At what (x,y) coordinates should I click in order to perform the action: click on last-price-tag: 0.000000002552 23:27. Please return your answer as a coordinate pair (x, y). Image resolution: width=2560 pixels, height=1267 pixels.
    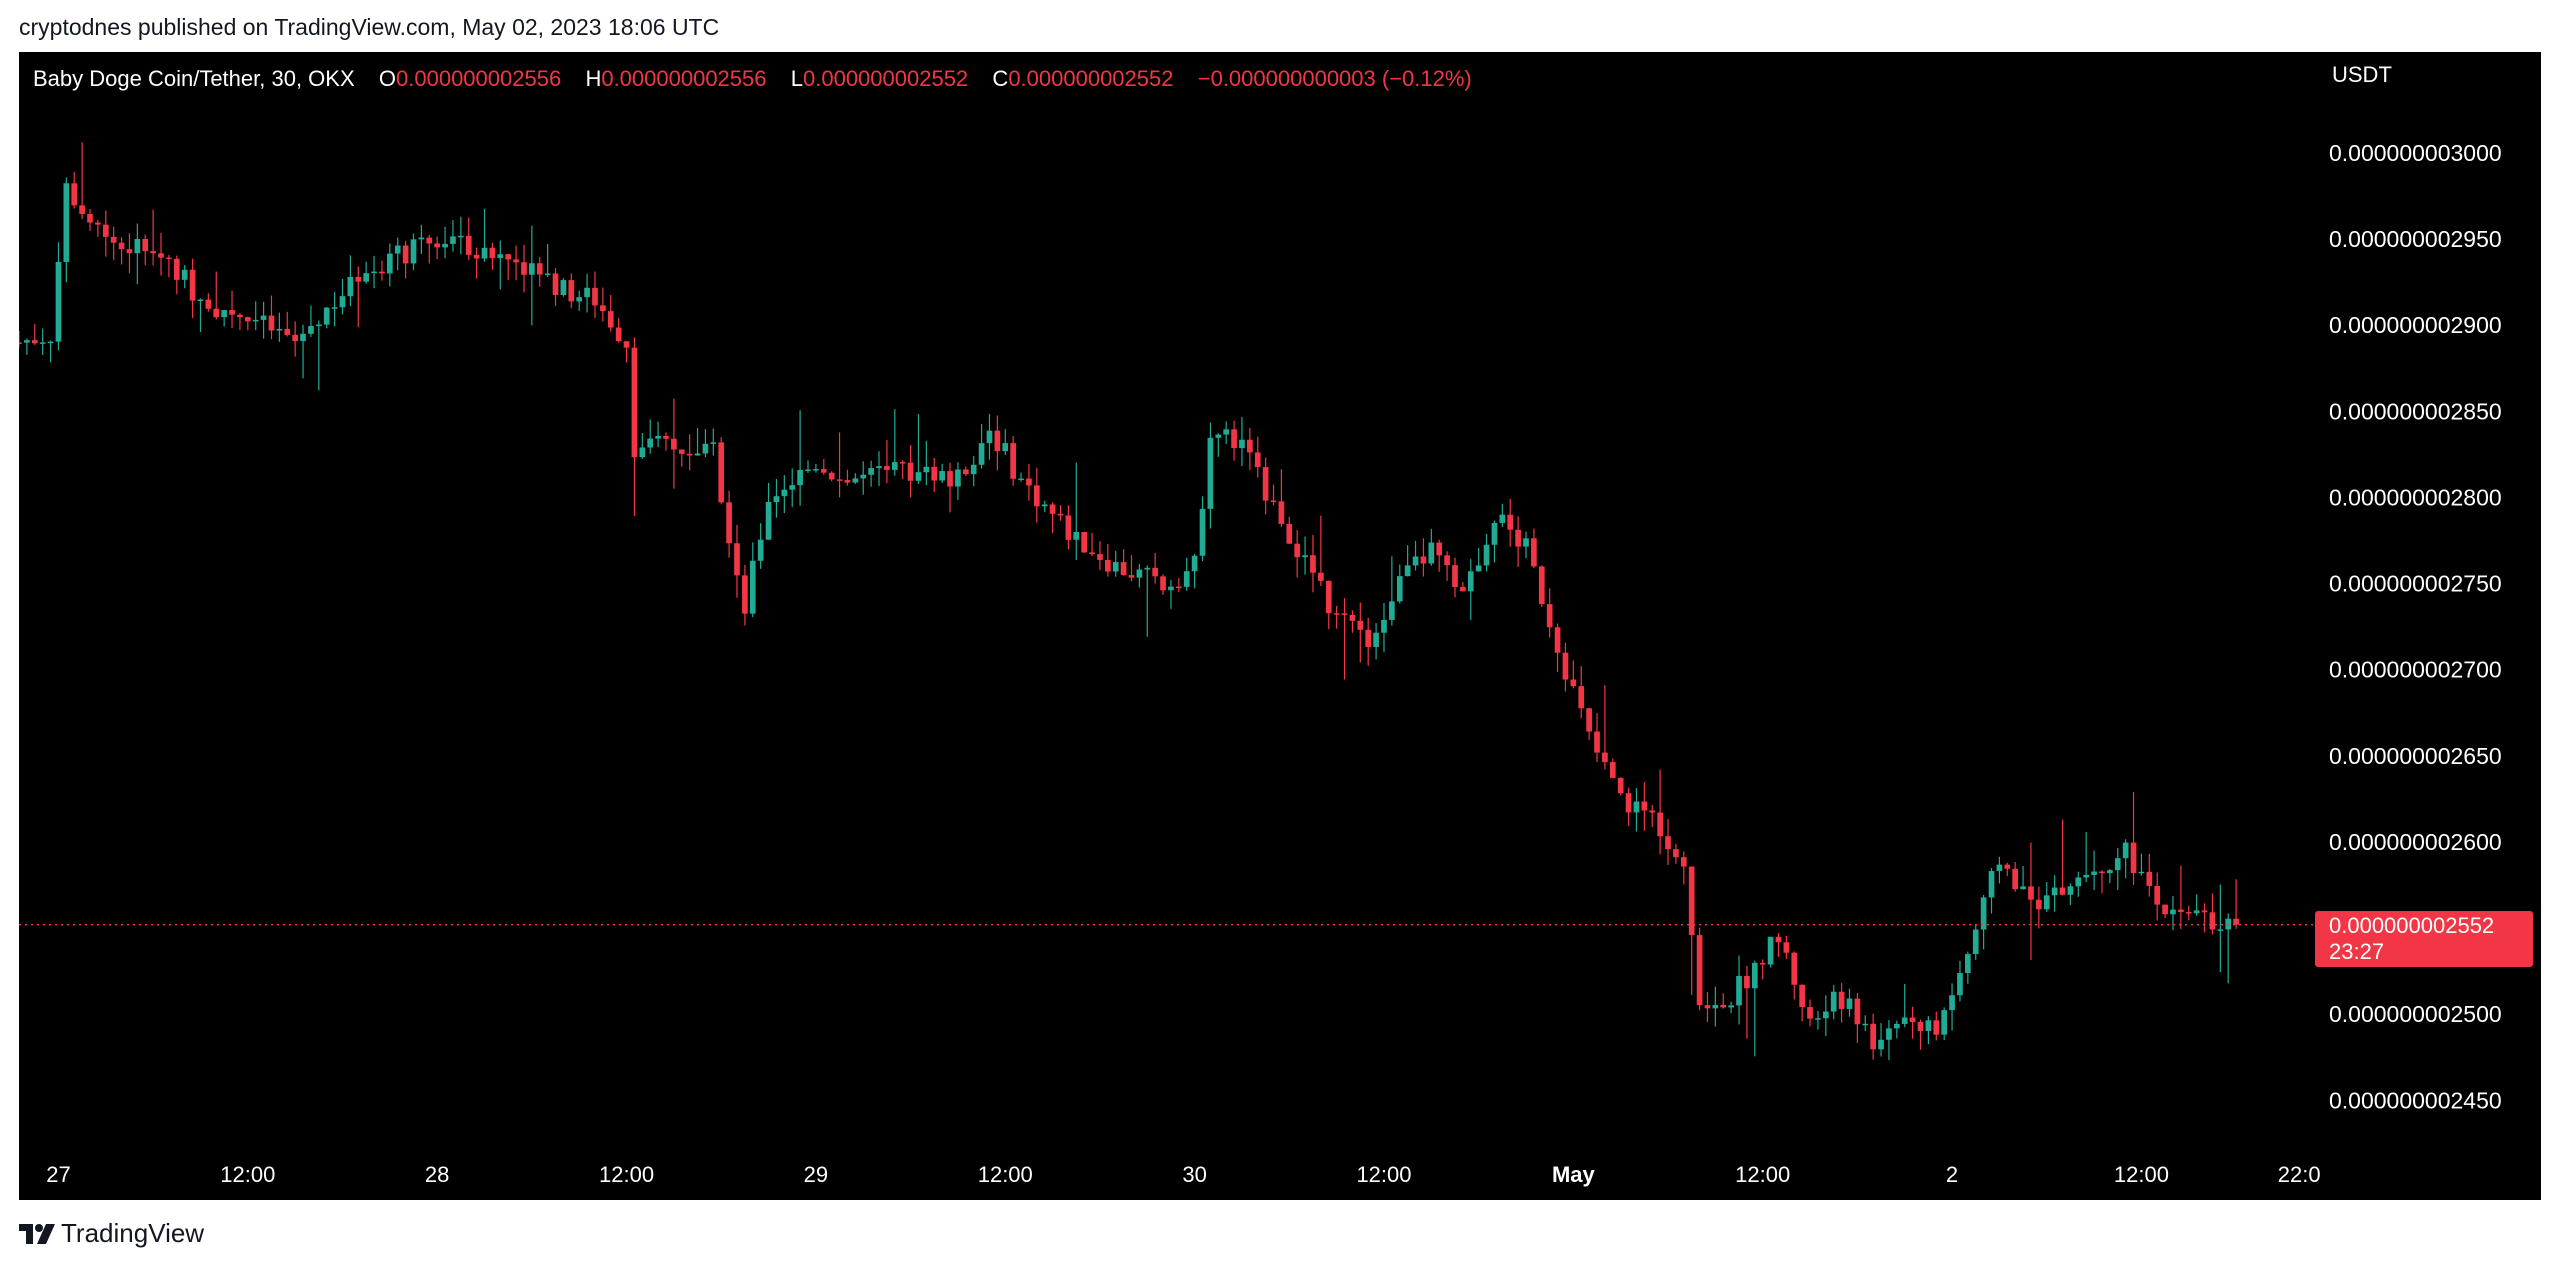
    Looking at the image, I should click on (2424, 938).